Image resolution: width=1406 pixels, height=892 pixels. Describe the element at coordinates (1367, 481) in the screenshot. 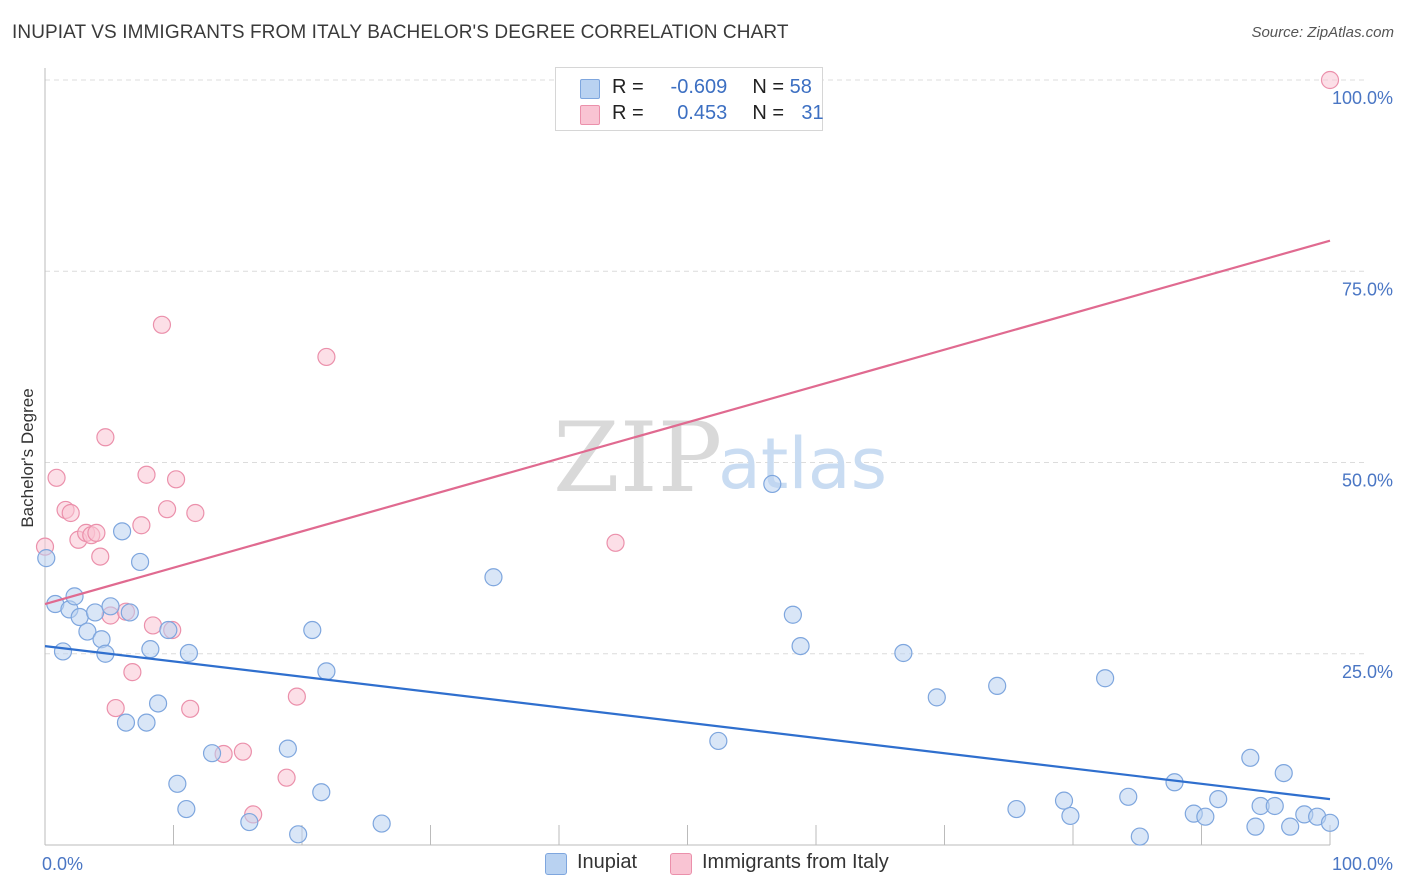

I see `y-tick-label: 50.0%` at that location.